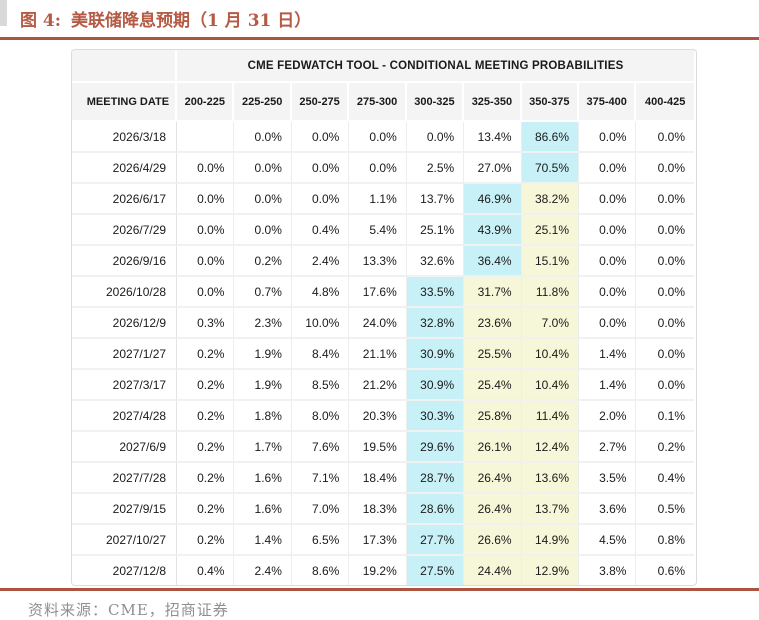 The image size is (759, 620). I want to click on figure-title: 美联储降息预期（1 月 31 日）, so click(191, 21).